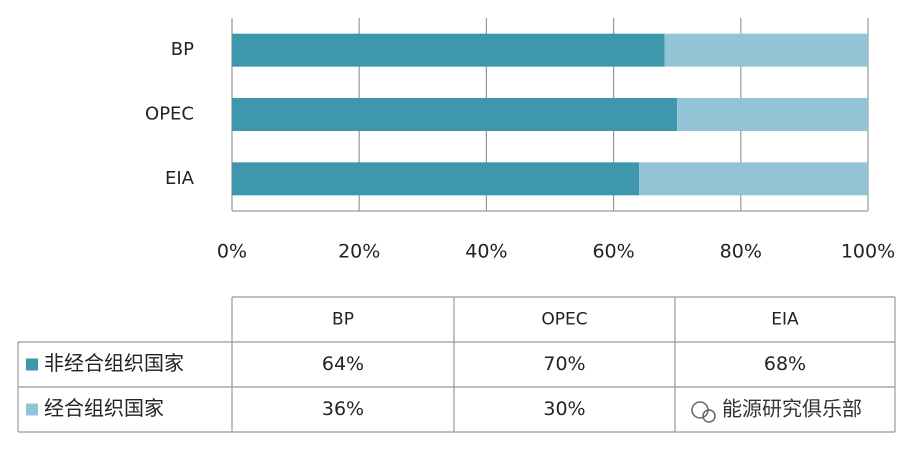 Image resolution: width=918 pixels, height=452 pixels. Describe the element at coordinates (785, 320) in the screenshot. I see `table-header: EIA` at that location.